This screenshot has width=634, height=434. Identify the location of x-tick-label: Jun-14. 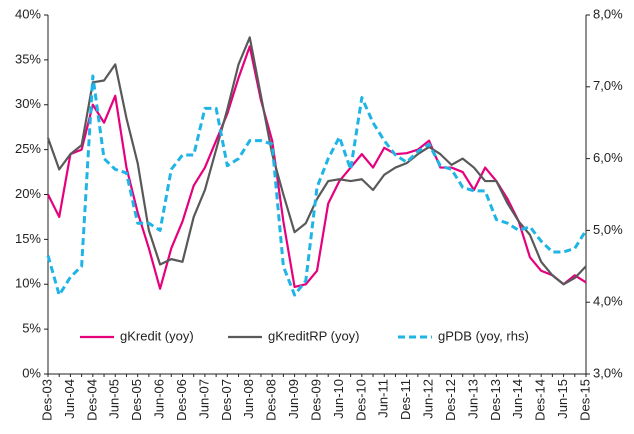
(517, 399).